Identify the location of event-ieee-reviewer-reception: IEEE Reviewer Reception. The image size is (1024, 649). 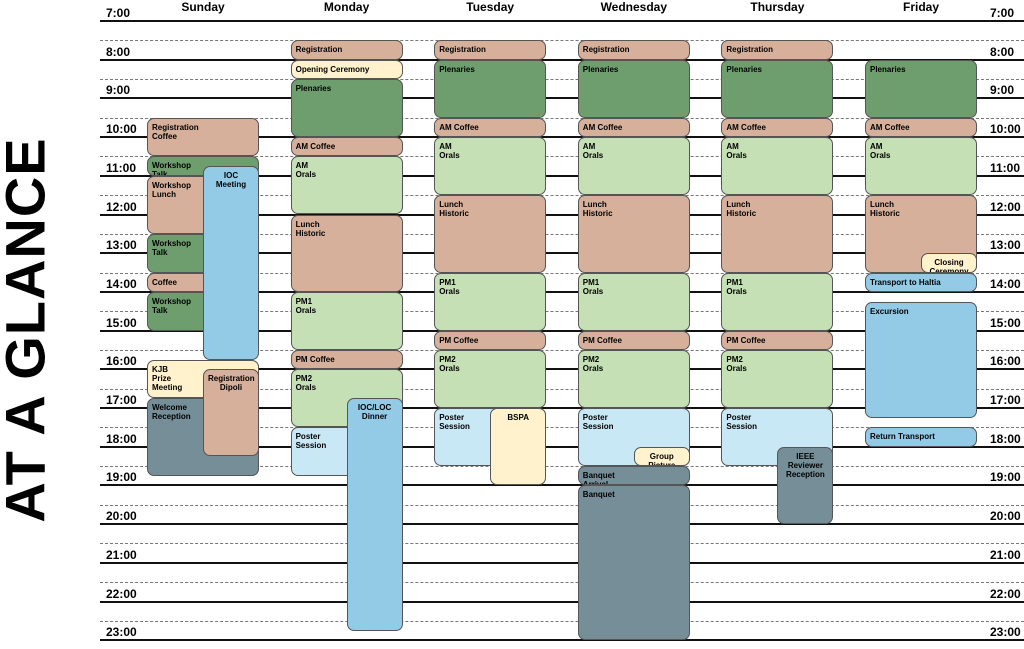
(805, 485).